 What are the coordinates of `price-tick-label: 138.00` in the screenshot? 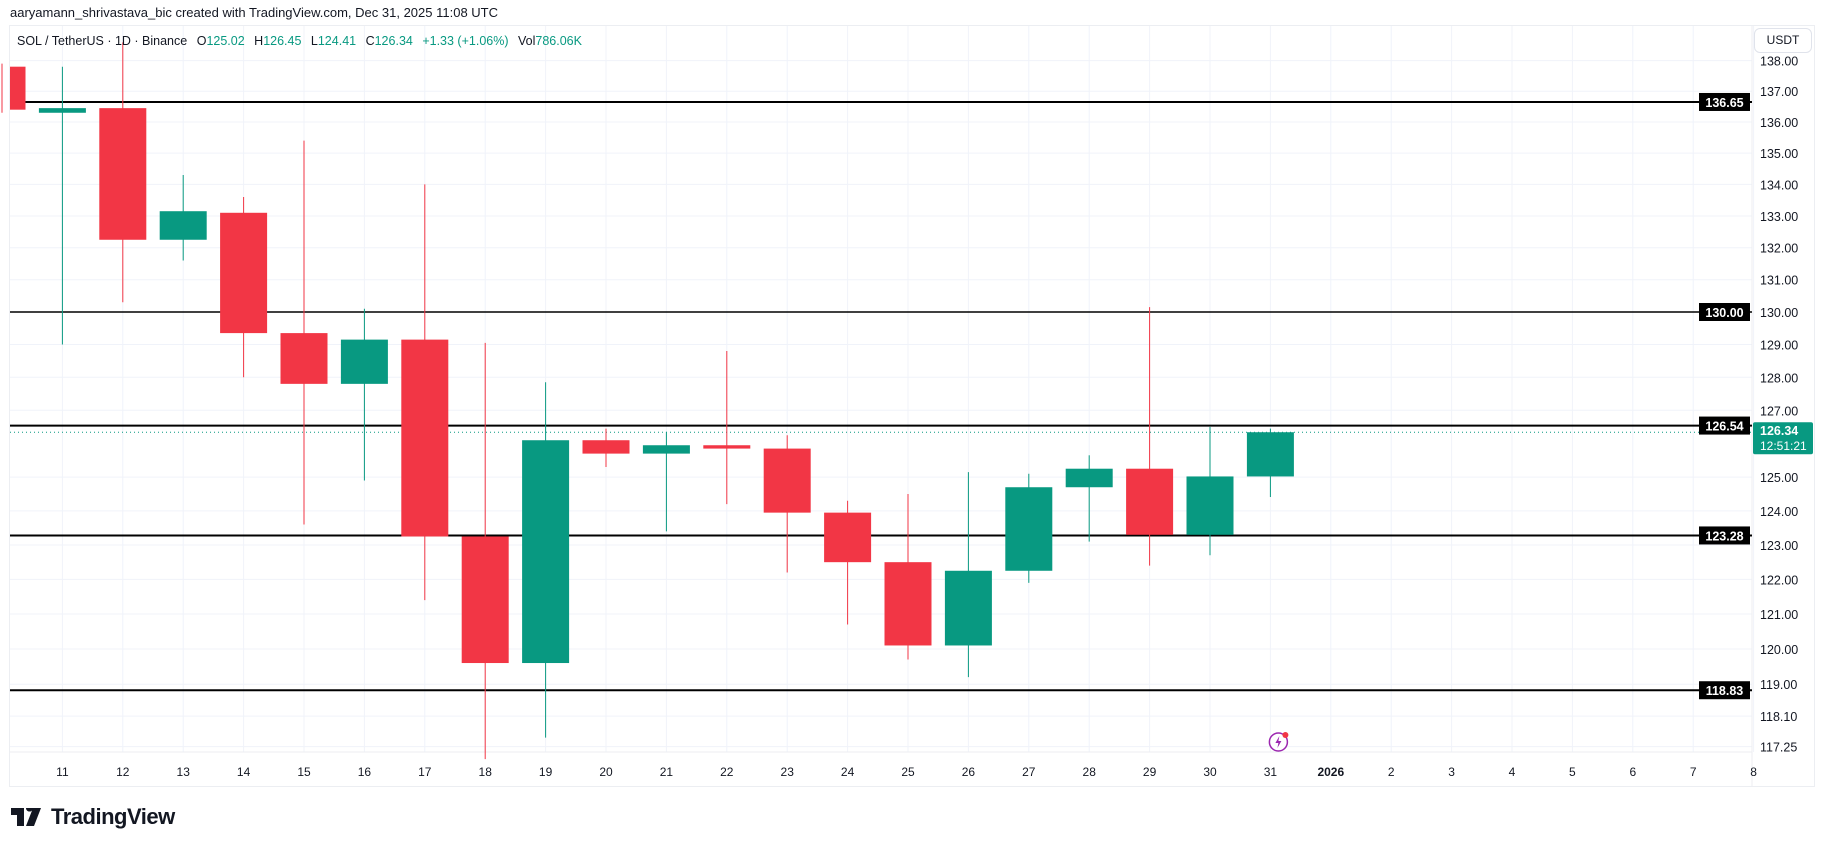 It's located at (1779, 62).